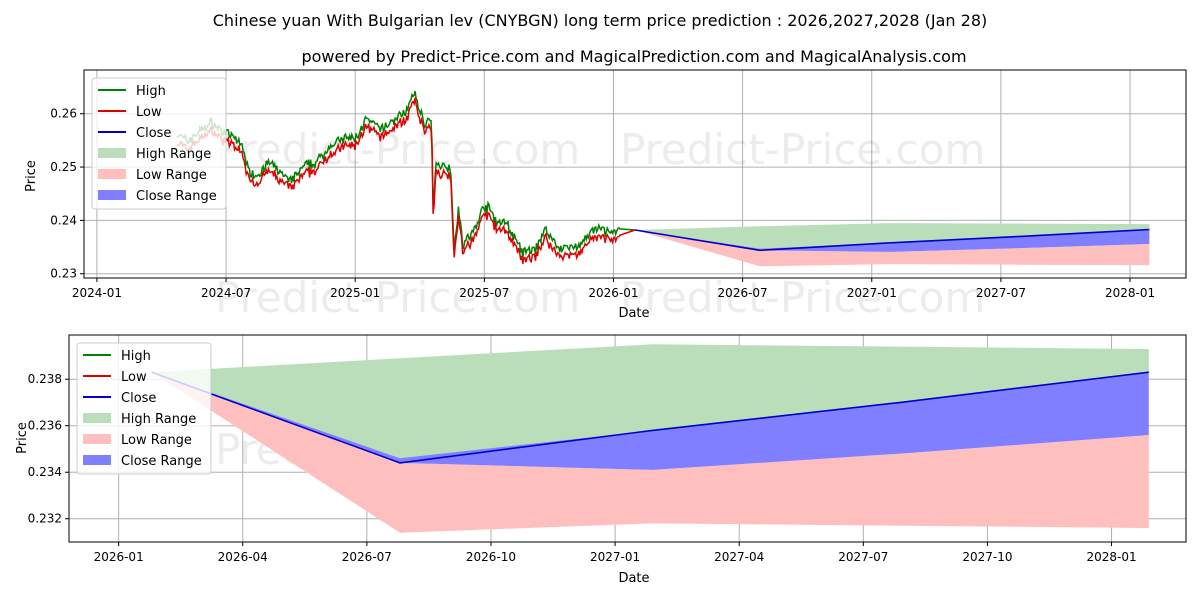 This screenshot has width=1200, height=600. Describe the element at coordinates (63, 114) in the screenshot. I see `y-tick-label: 0.26` at that location.